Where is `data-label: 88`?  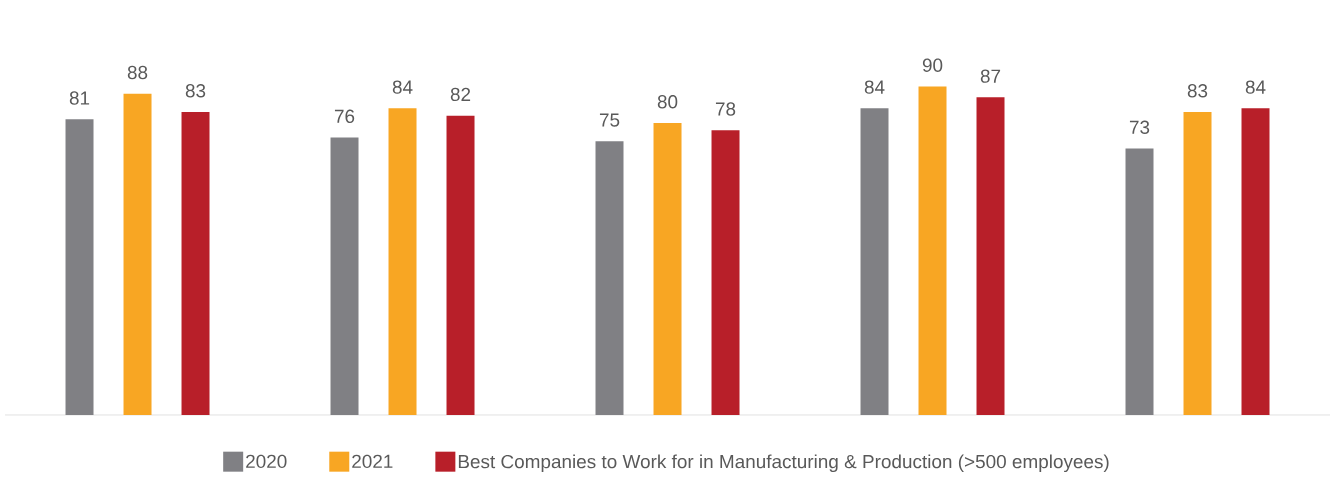
data-label: 88 is located at coordinates (137, 72).